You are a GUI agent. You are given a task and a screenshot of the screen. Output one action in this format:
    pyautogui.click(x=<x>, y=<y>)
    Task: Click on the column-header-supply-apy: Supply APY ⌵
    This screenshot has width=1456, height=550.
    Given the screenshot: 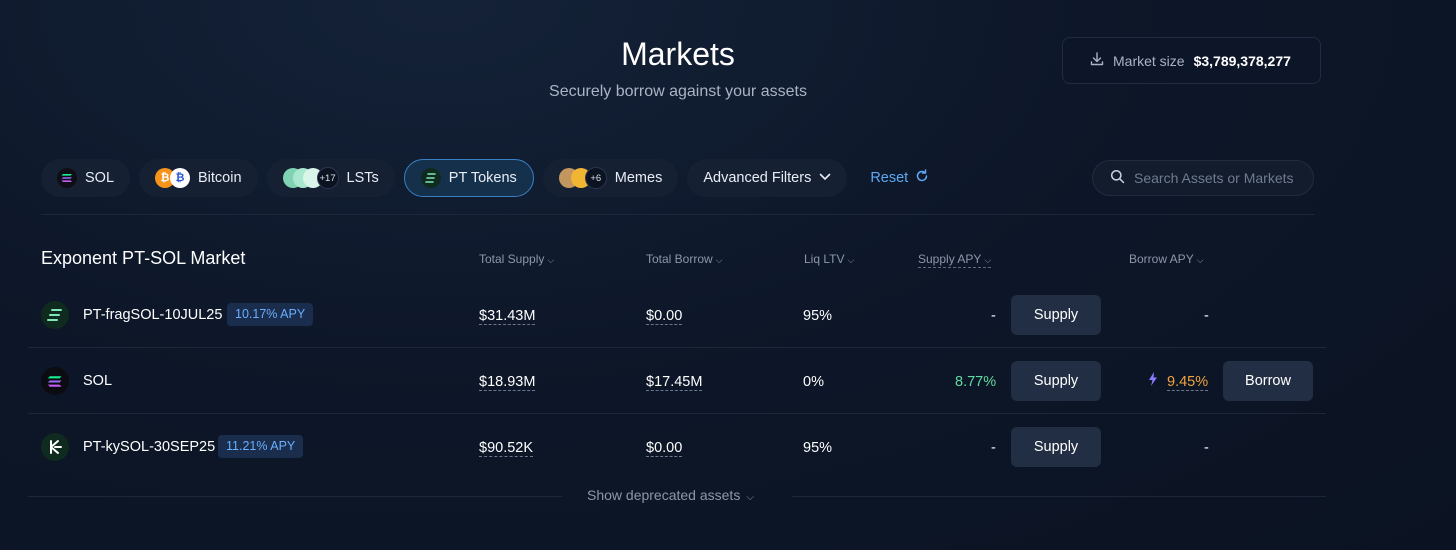 What is the action you would take?
    pyautogui.click(x=955, y=260)
    